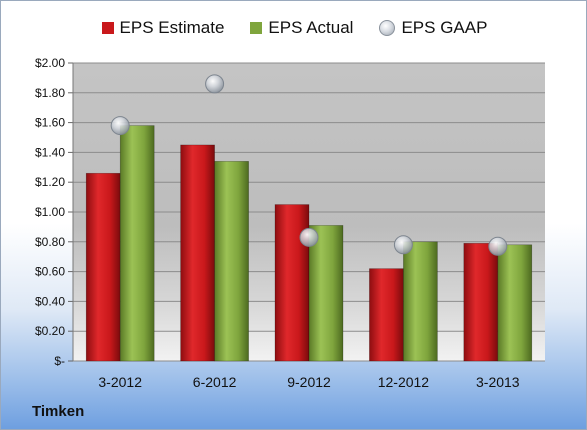 Image resolution: width=587 pixels, height=430 pixels. I want to click on legend-swatch-actual, so click(256, 28).